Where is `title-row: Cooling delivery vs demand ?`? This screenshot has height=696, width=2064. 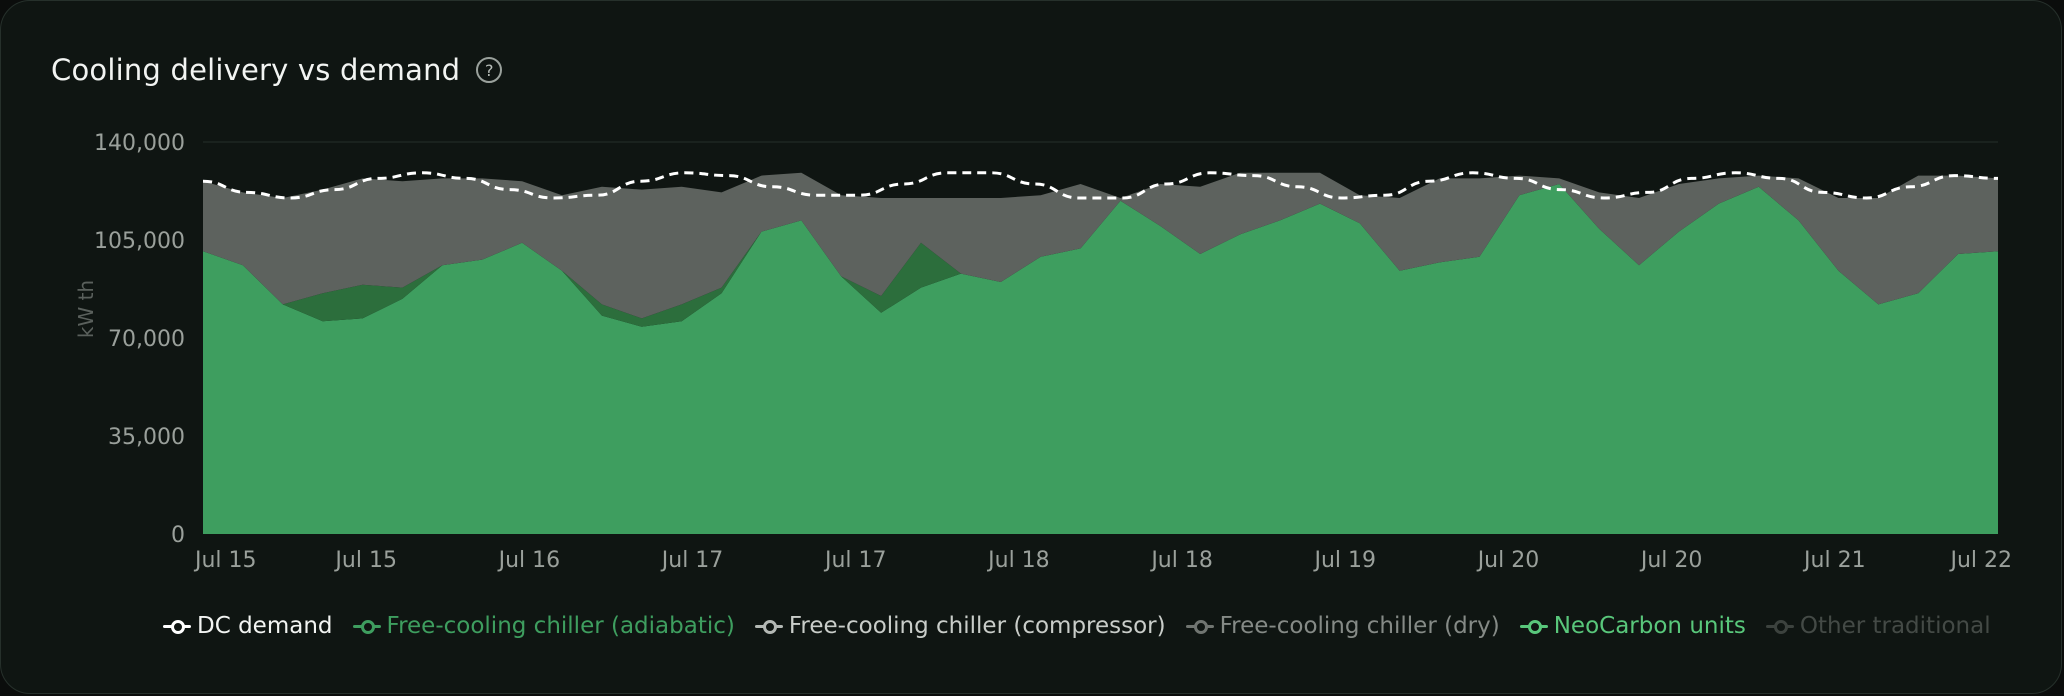 title-row: Cooling delivery vs demand ? is located at coordinates (277, 70).